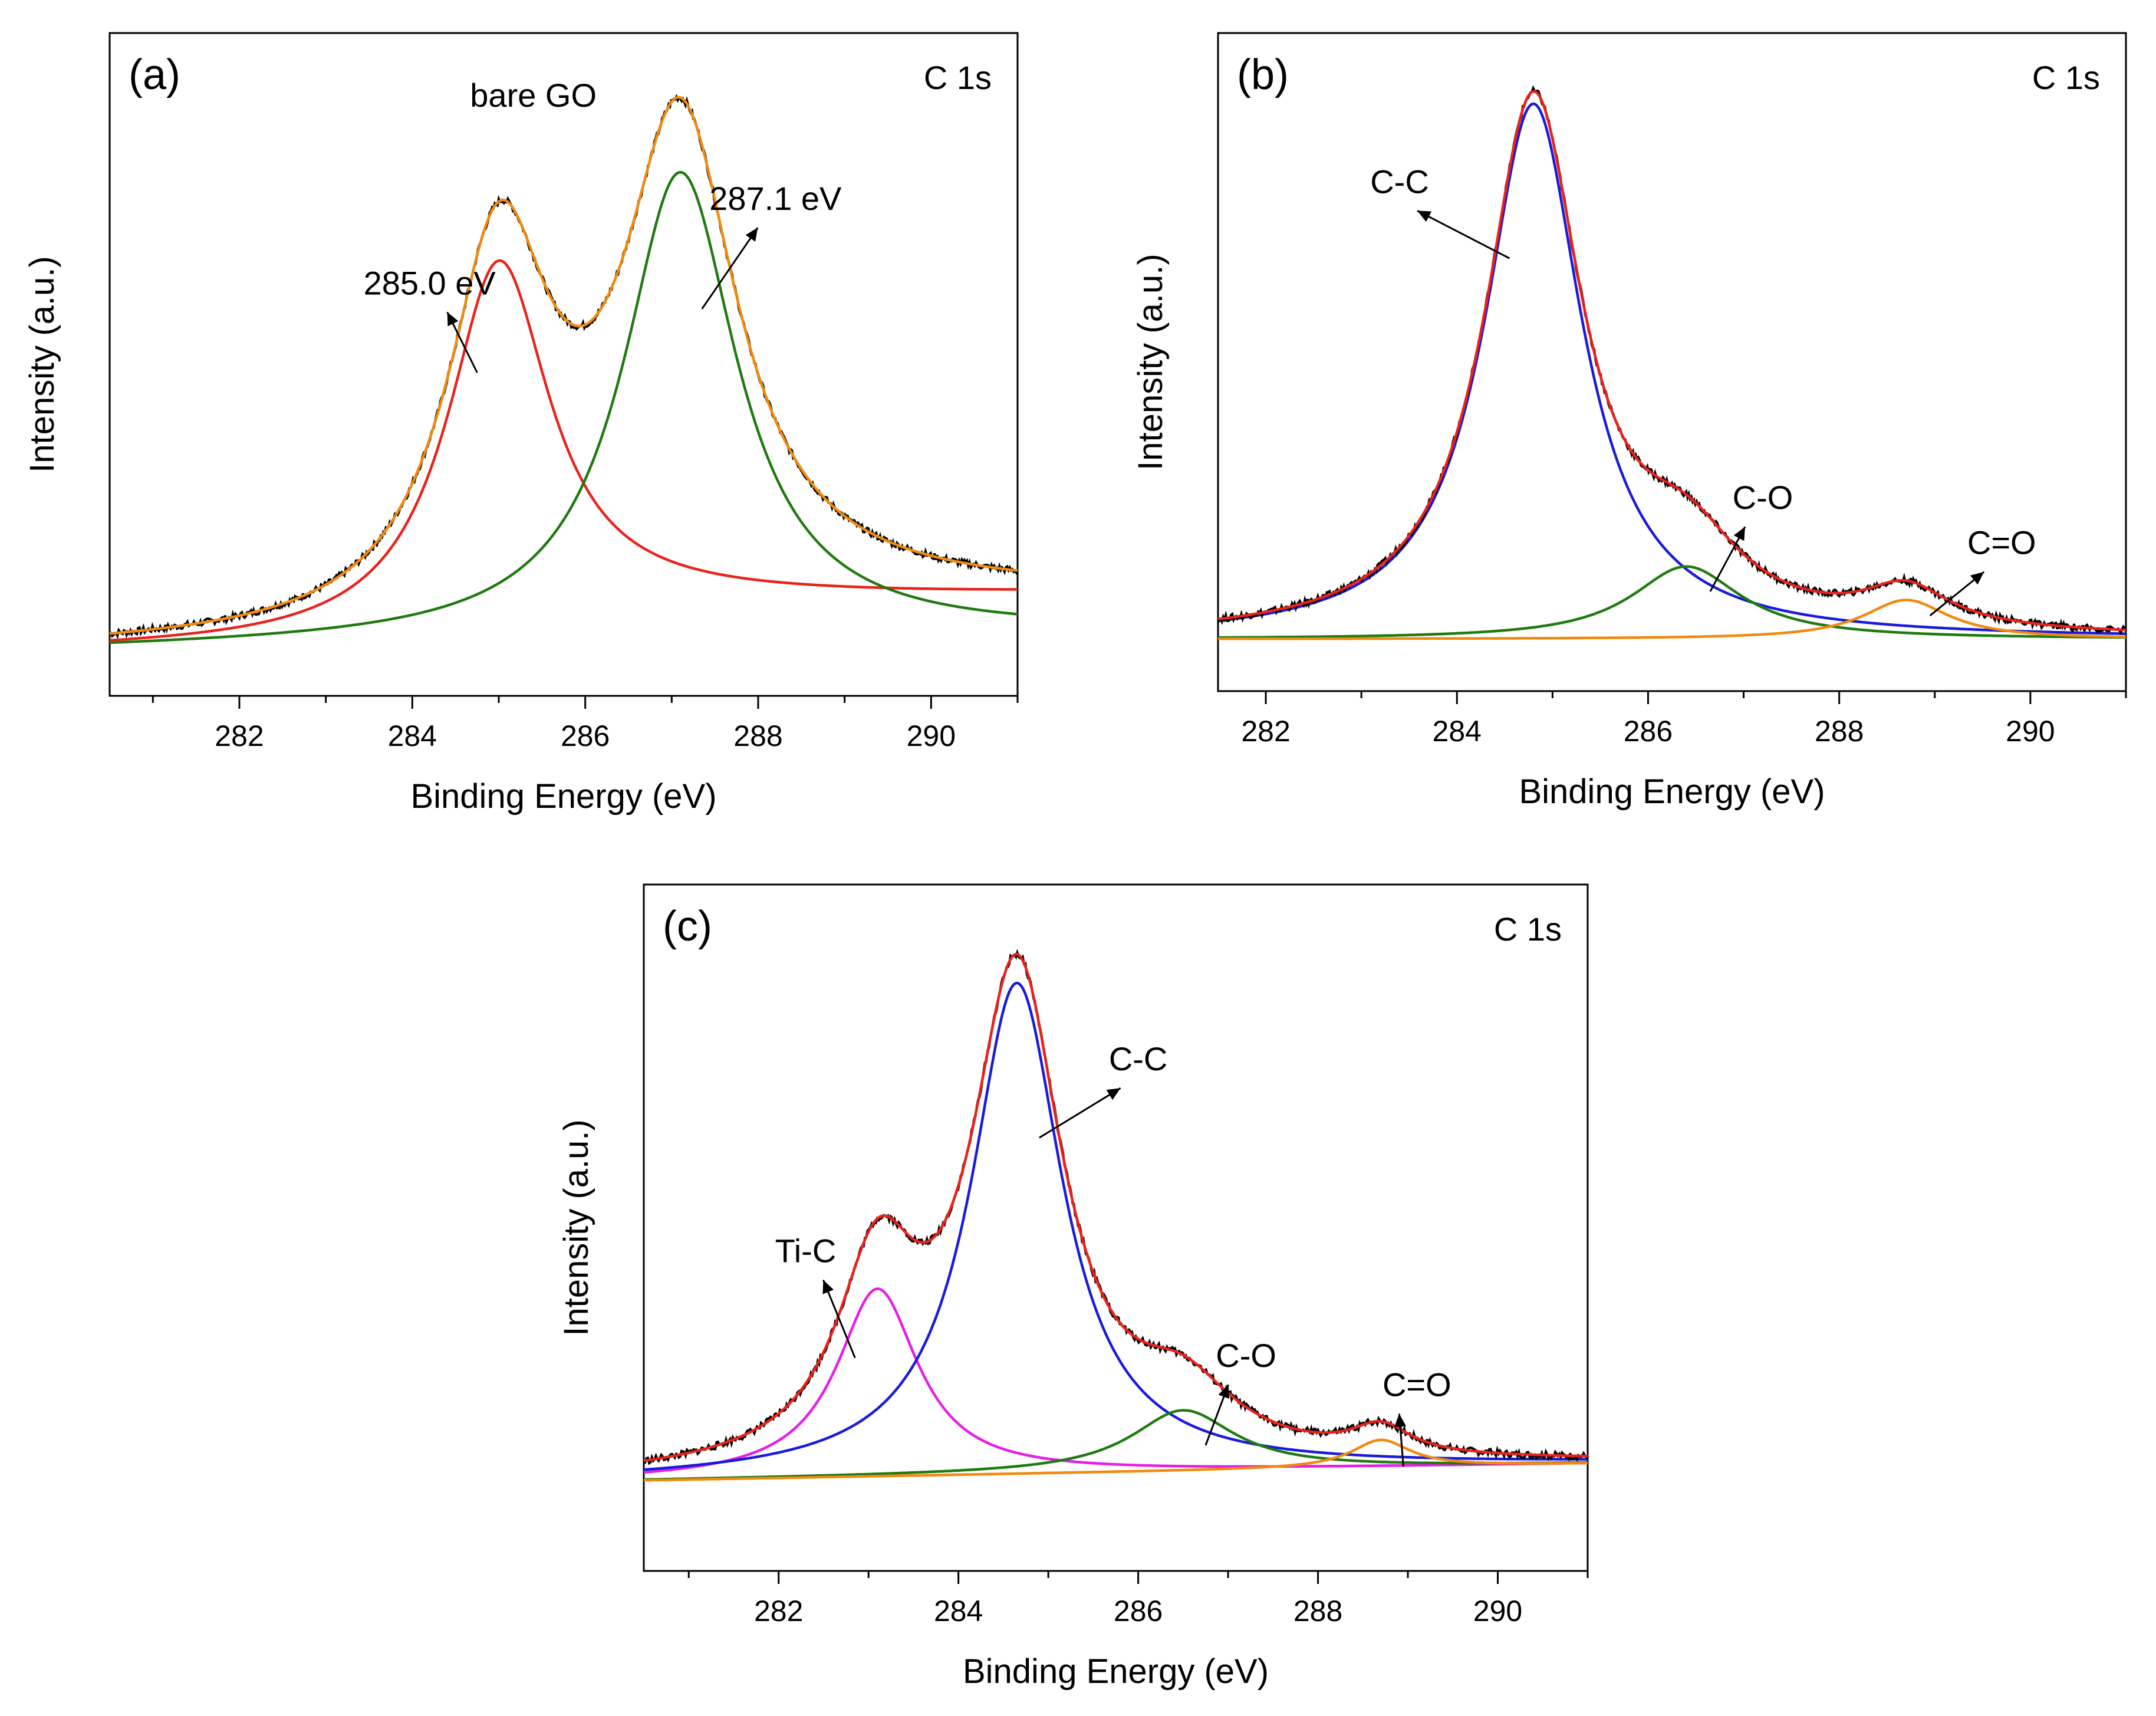 The image size is (2156, 1716). What do you see at coordinates (776, 198) in the screenshot?
I see `peak-annotation-label: 287.1 eV` at bounding box center [776, 198].